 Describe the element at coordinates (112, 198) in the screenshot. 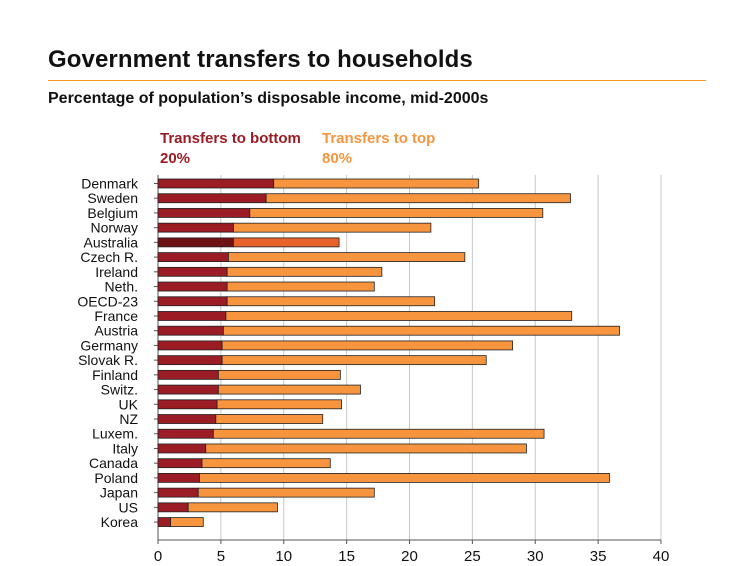

I see `category-label: Sweden` at that location.